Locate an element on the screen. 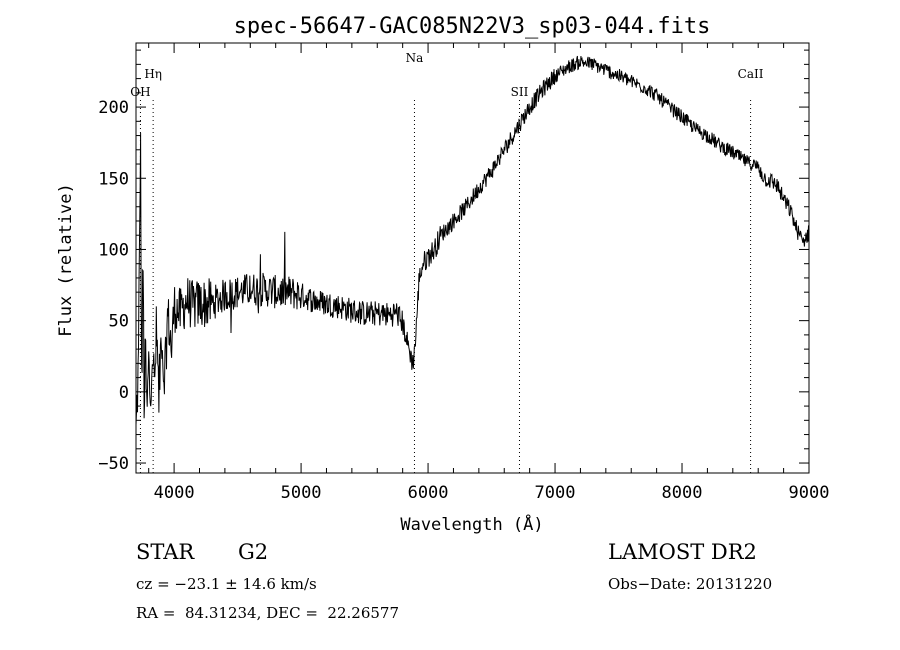  y-tick-label: −50 is located at coordinates (113, 464).